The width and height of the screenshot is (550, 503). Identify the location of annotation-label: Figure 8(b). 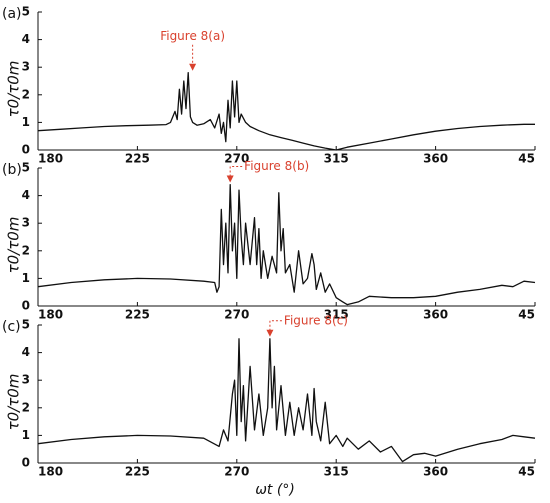
(276, 166).